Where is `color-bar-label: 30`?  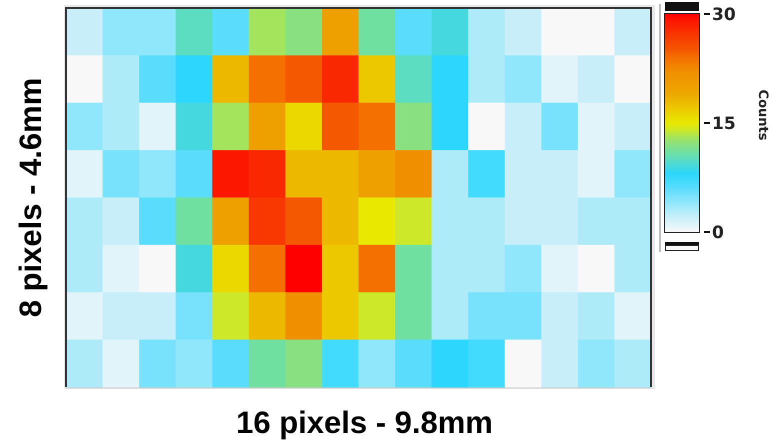
color-bar-label: 30 is located at coordinates (724, 15).